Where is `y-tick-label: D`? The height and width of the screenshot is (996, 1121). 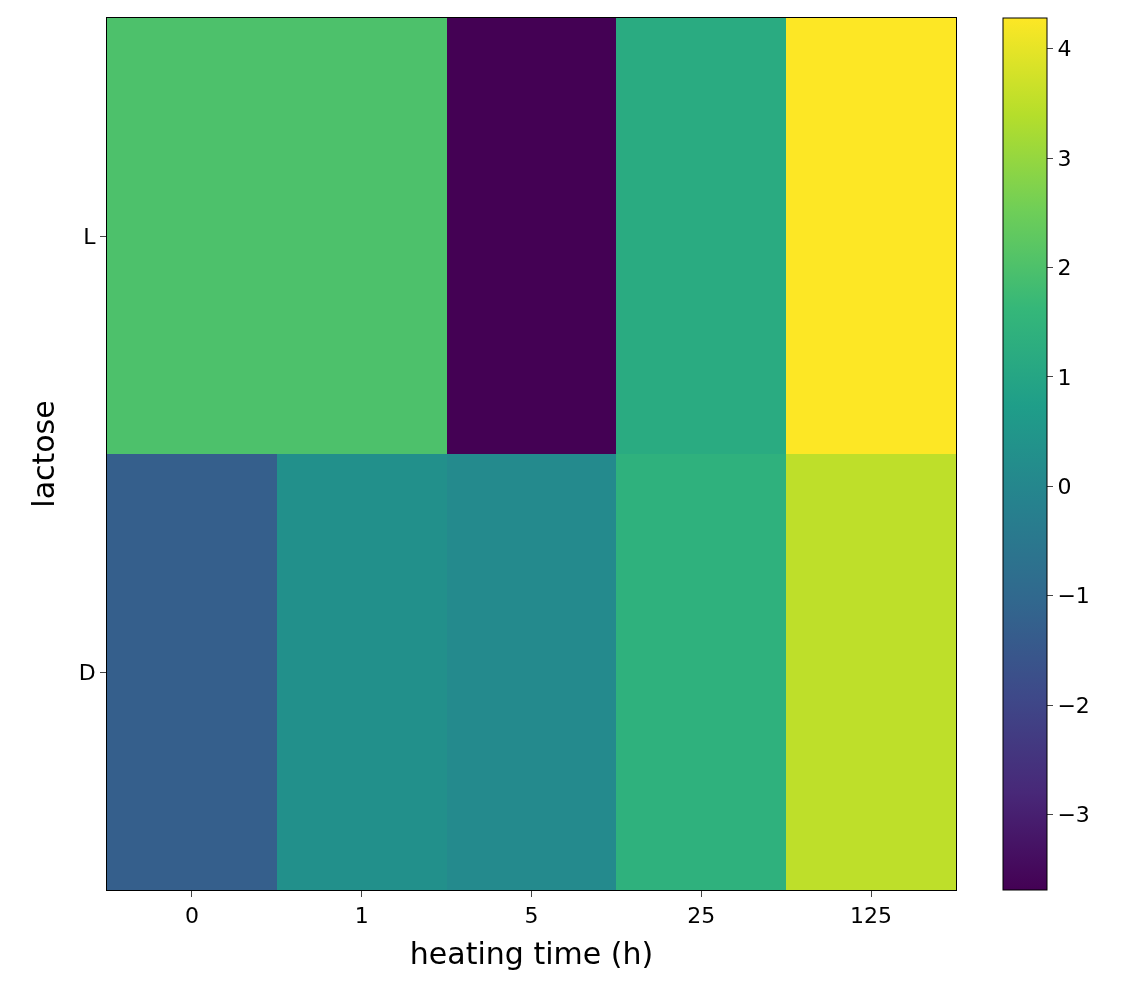 y-tick-label: D is located at coordinates (87, 672).